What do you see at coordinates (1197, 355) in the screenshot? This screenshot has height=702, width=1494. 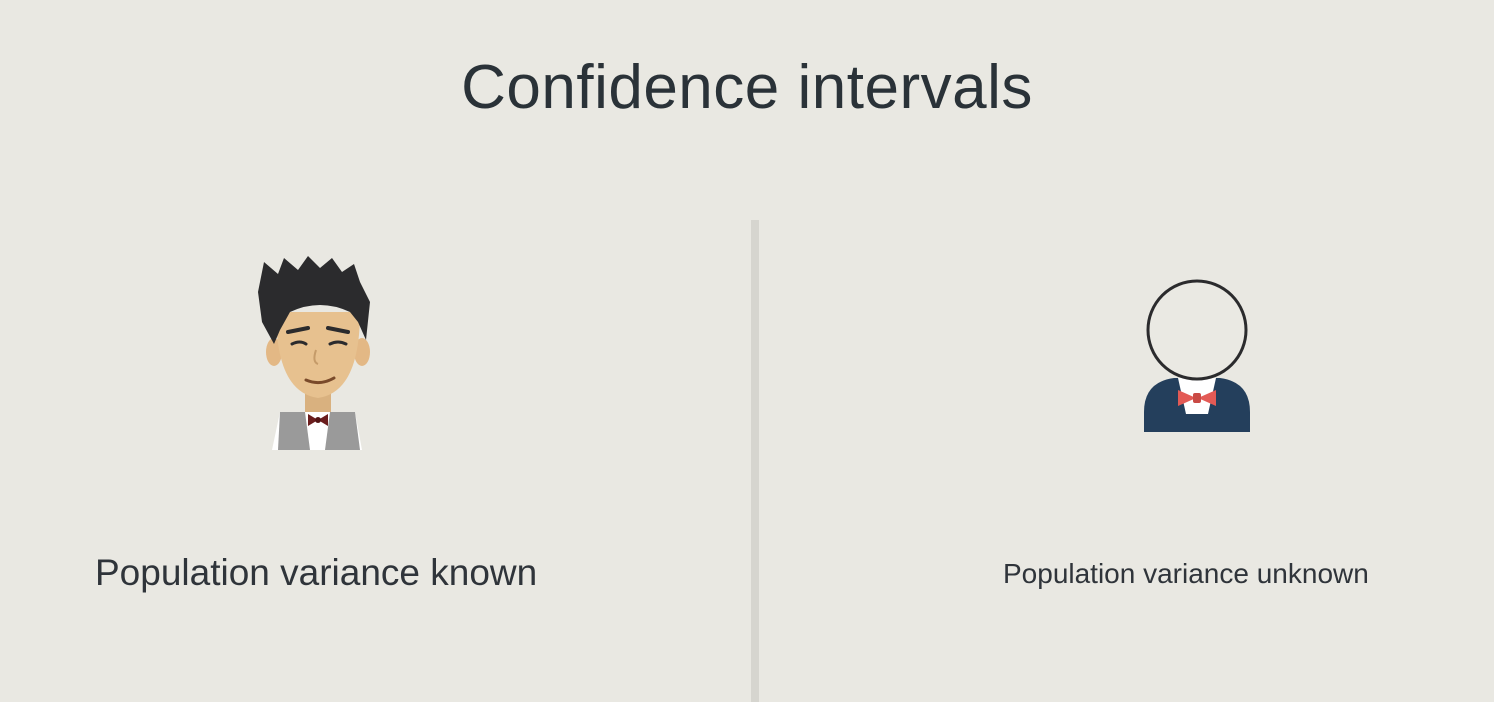 I see `unknown-person-with-bowtie-icon` at bounding box center [1197, 355].